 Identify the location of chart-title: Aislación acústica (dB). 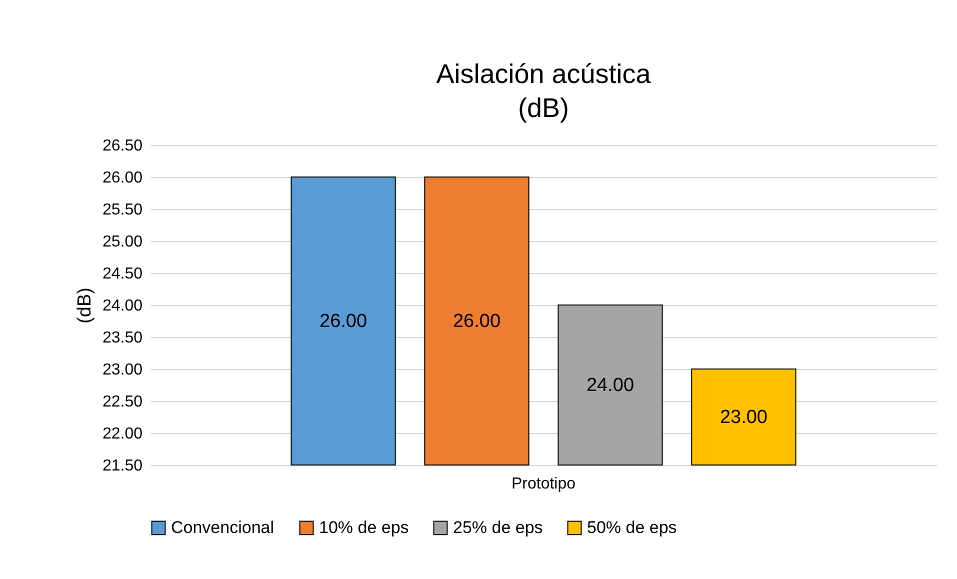
(544, 91).